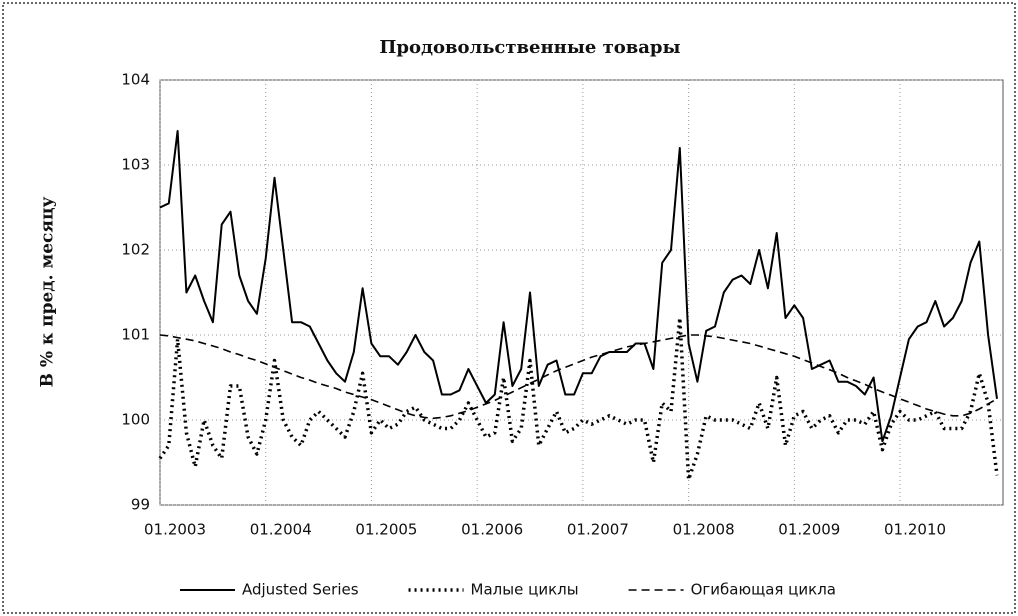 Image resolution: width=1018 pixels, height=616 pixels. Describe the element at coordinates (135, 250) in the screenshot. I see `y-tick-label: 102` at that location.